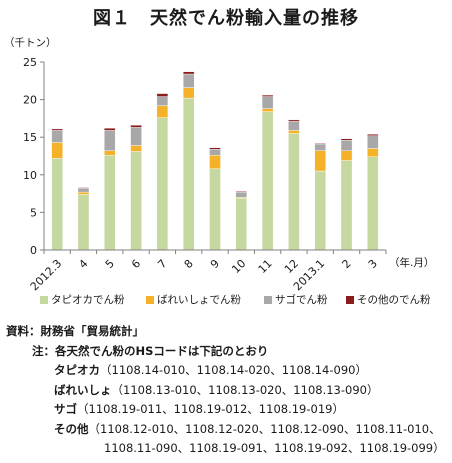 The width and height of the screenshot is (452, 463). Describe the element at coordinates (189, 264) in the screenshot. I see `x-tick-label: 8` at that location.